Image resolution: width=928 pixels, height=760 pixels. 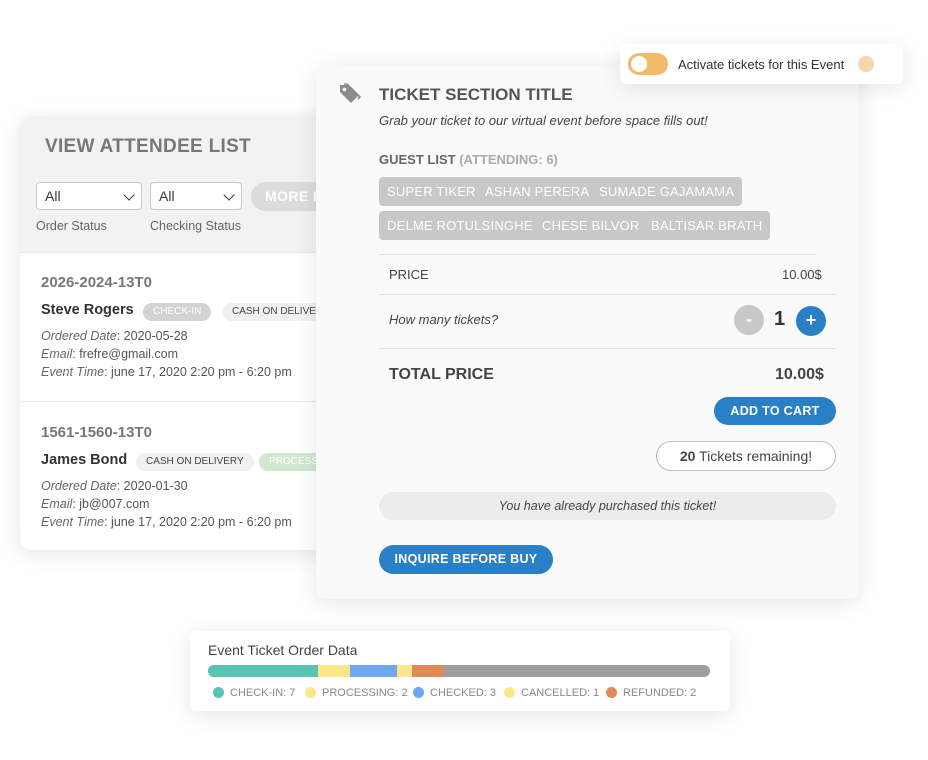 I want to click on attendee-name: Steve Rogers, so click(x=87, y=310).